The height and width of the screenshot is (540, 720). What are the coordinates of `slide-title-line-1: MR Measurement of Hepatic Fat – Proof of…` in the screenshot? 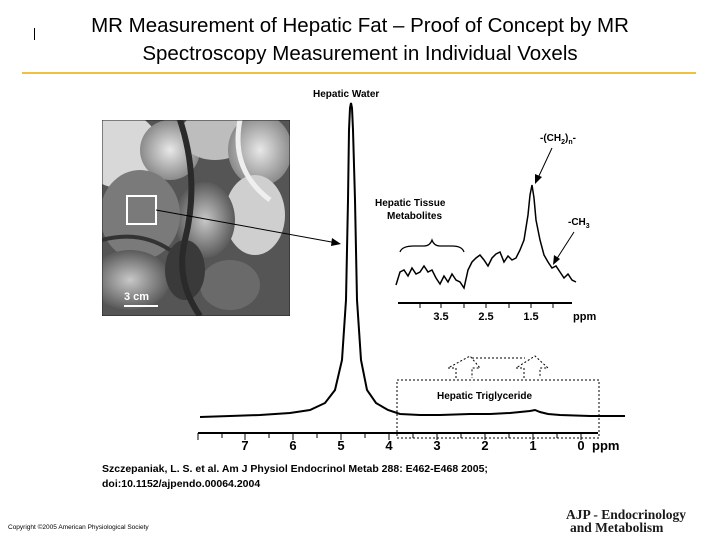 It's located at (360, 25).